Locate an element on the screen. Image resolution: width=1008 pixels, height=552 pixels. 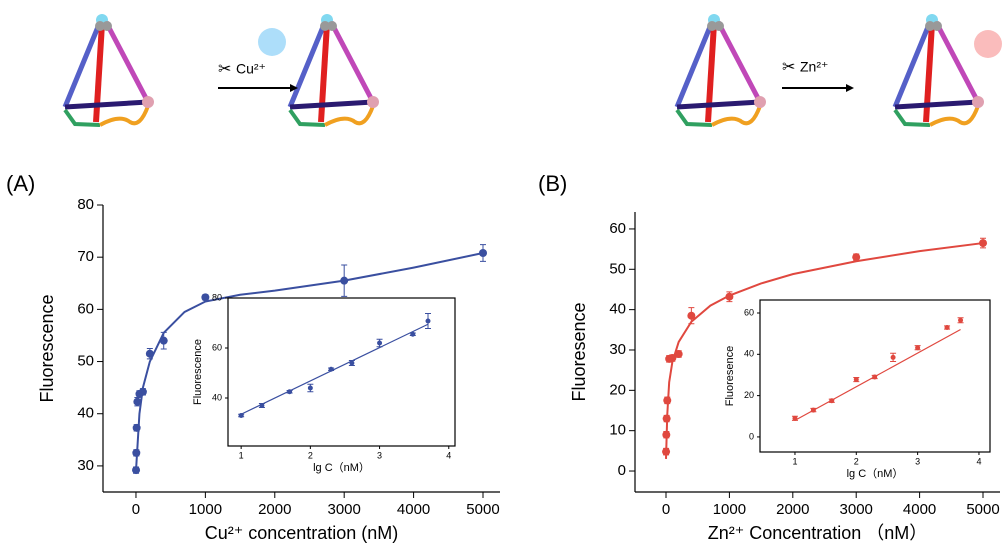
plot: 1 2 3 4 40 60 80 lg C（nM） Fluorescence is located at coordinates (324, 383).